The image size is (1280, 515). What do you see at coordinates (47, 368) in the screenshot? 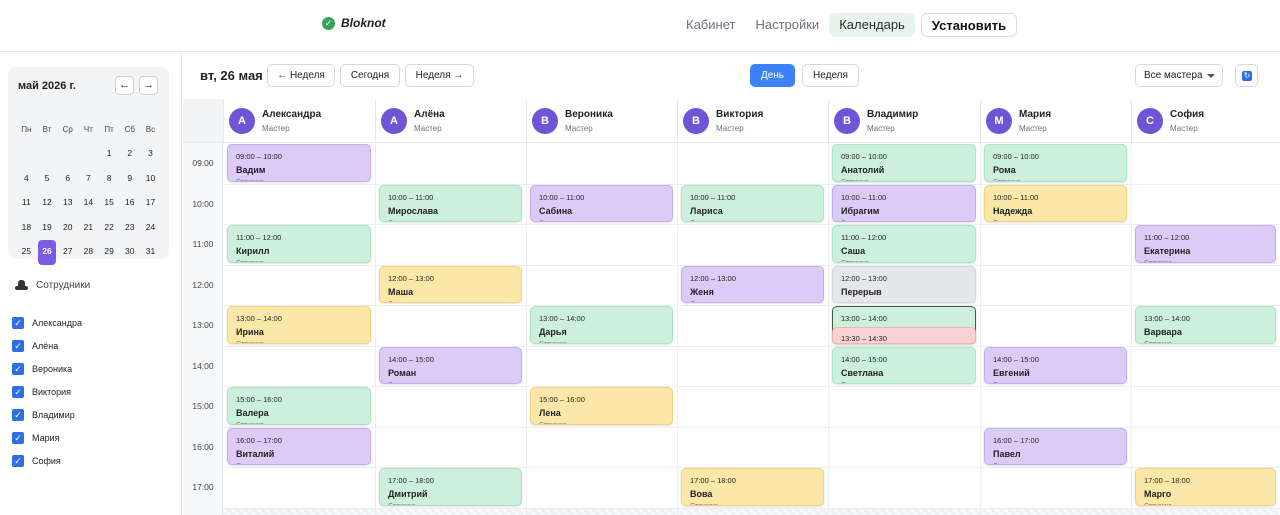
I see `staff-filter-item: ✓ Вероника` at bounding box center [47, 368].